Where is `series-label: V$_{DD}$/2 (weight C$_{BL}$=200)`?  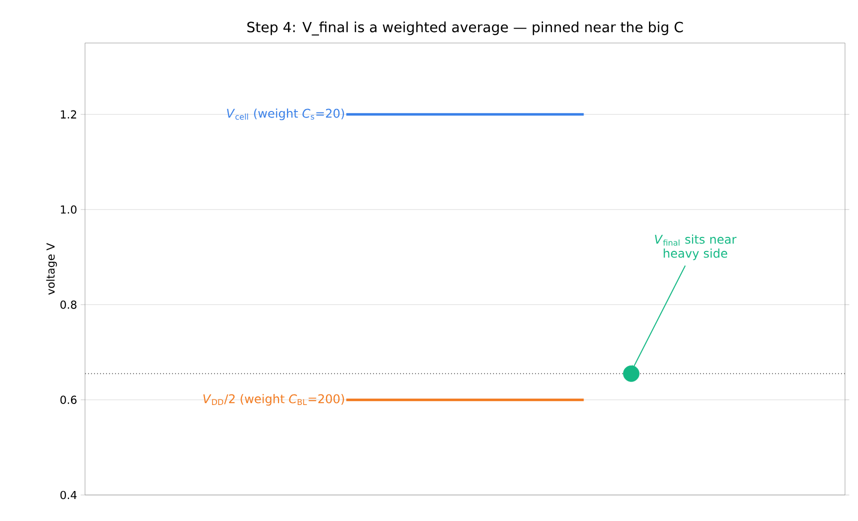 series-label: V$_{DD}$/2 (weight C$_{BL}$=200) is located at coordinates (273, 400).